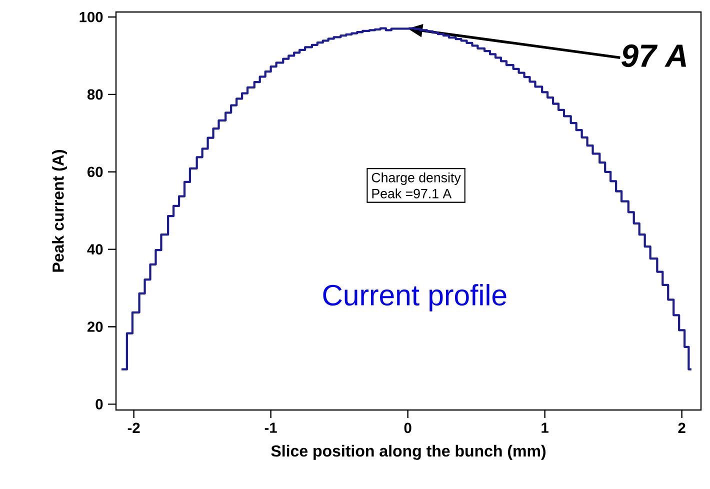 The height and width of the screenshot is (489, 710). What do you see at coordinates (270, 427) in the screenshot?
I see `x-tick-label: -1` at bounding box center [270, 427].